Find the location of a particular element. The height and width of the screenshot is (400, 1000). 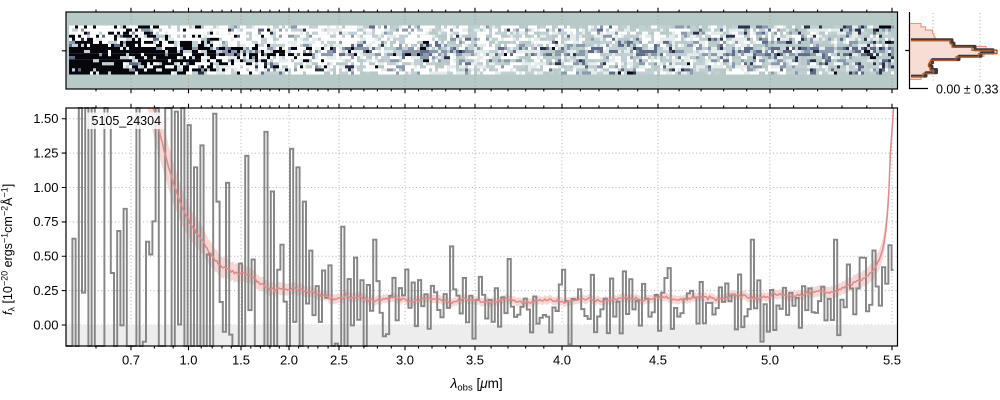

svg-text: 0.50 is located at coordinates (45, 256).